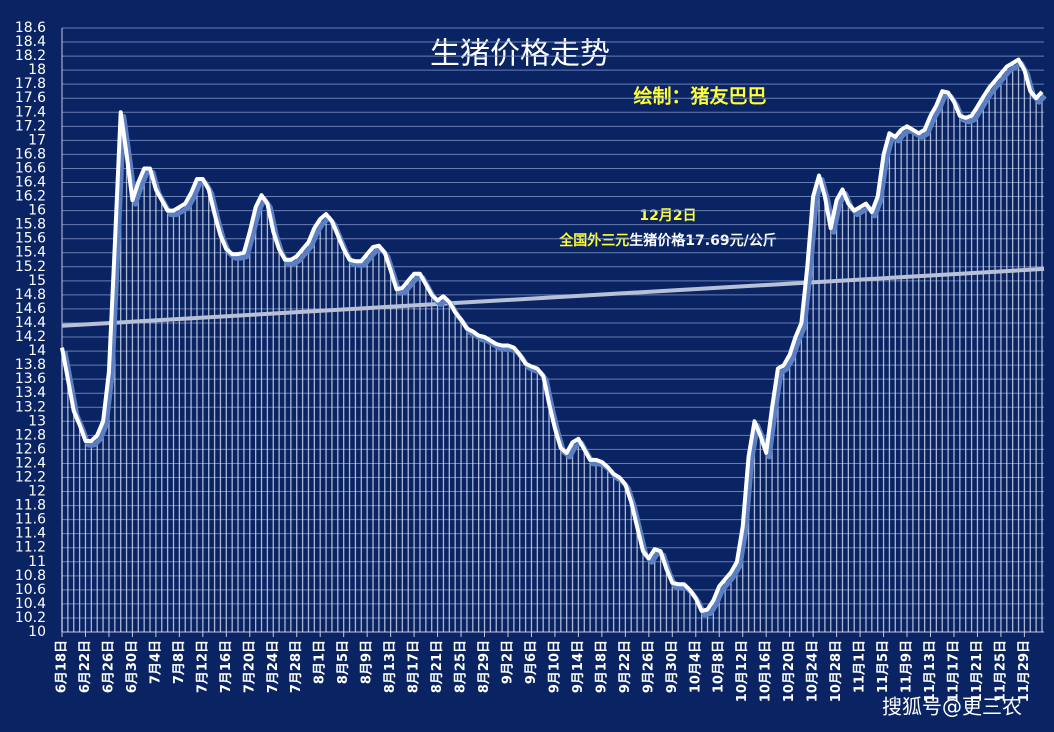 The height and width of the screenshot is (732, 1054). I want to click on y-tick-label: 18.6, so click(30, 28).